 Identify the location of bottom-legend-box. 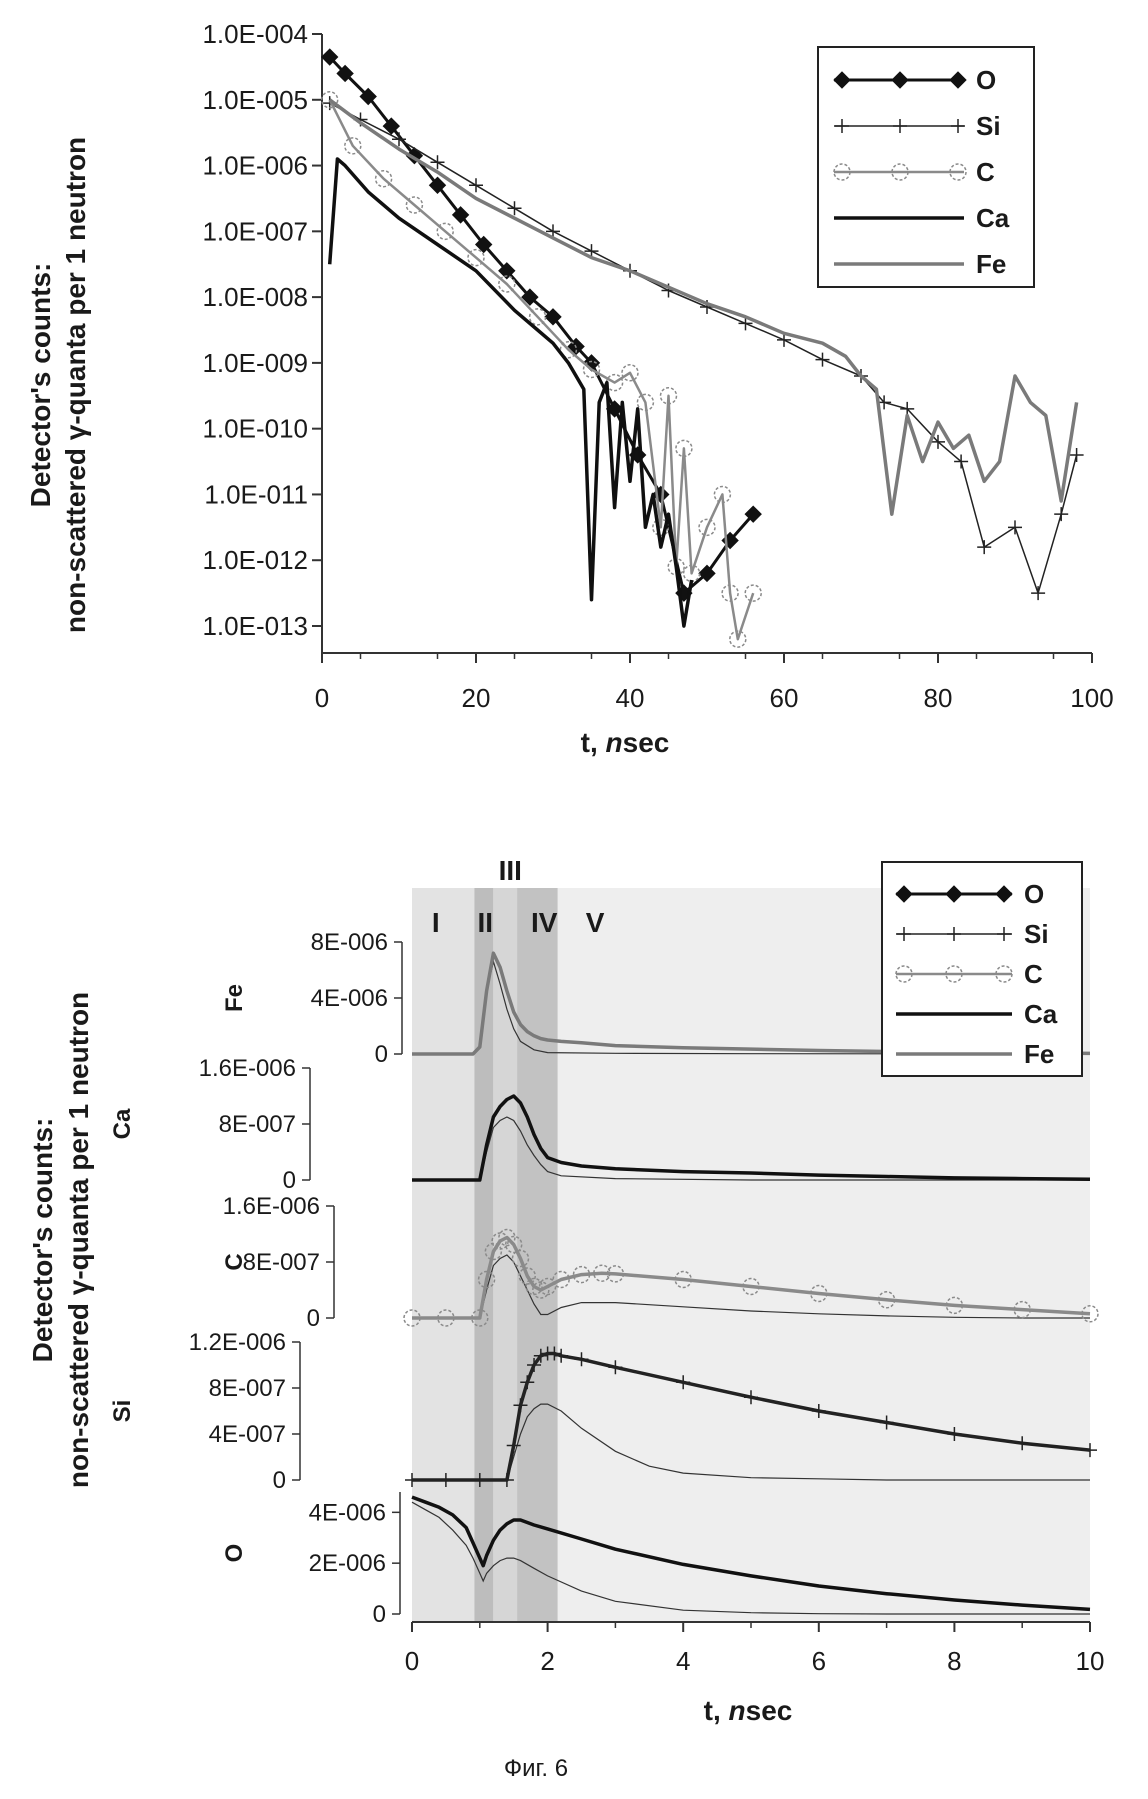
(982, 969).